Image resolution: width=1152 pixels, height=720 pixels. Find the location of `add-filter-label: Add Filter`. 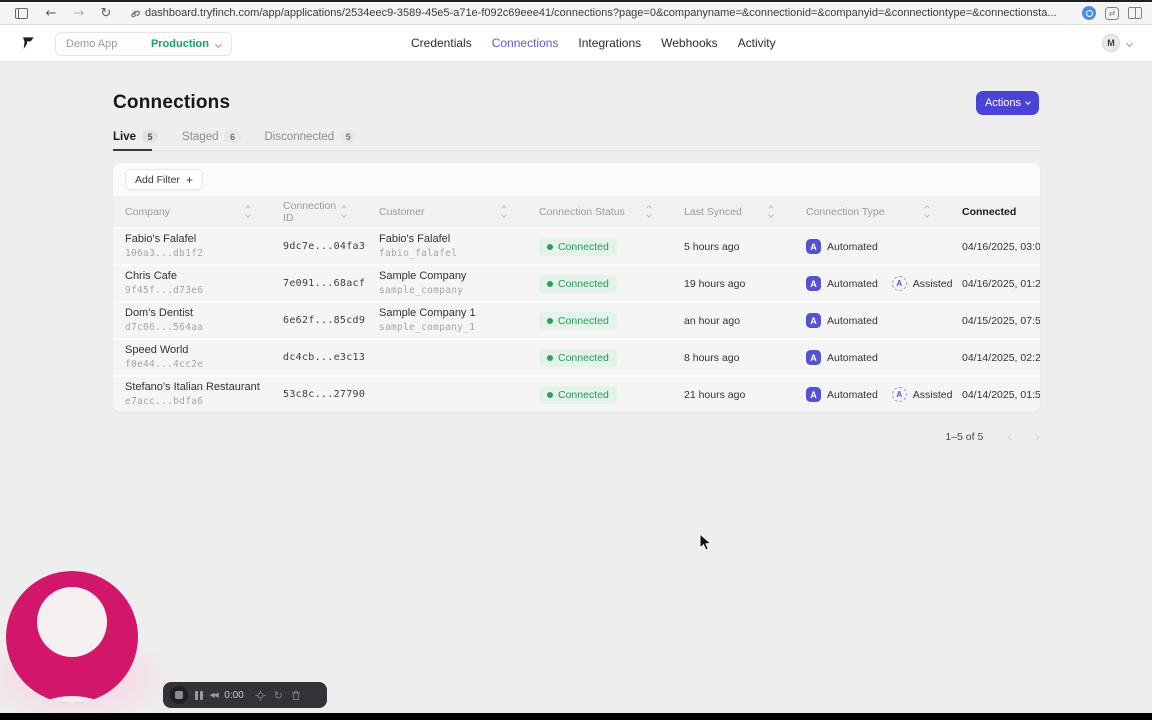

add-filter-label: Add Filter is located at coordinates (157, 179).